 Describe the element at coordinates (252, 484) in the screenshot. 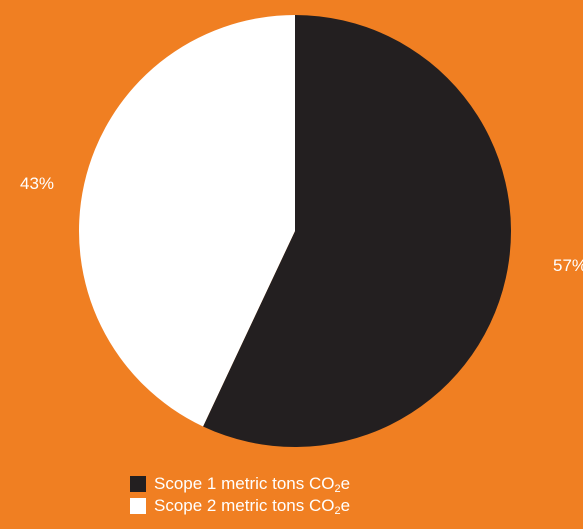

I see `legend-label-scope-1: Scope 1 metric tons CO2e` at that location.